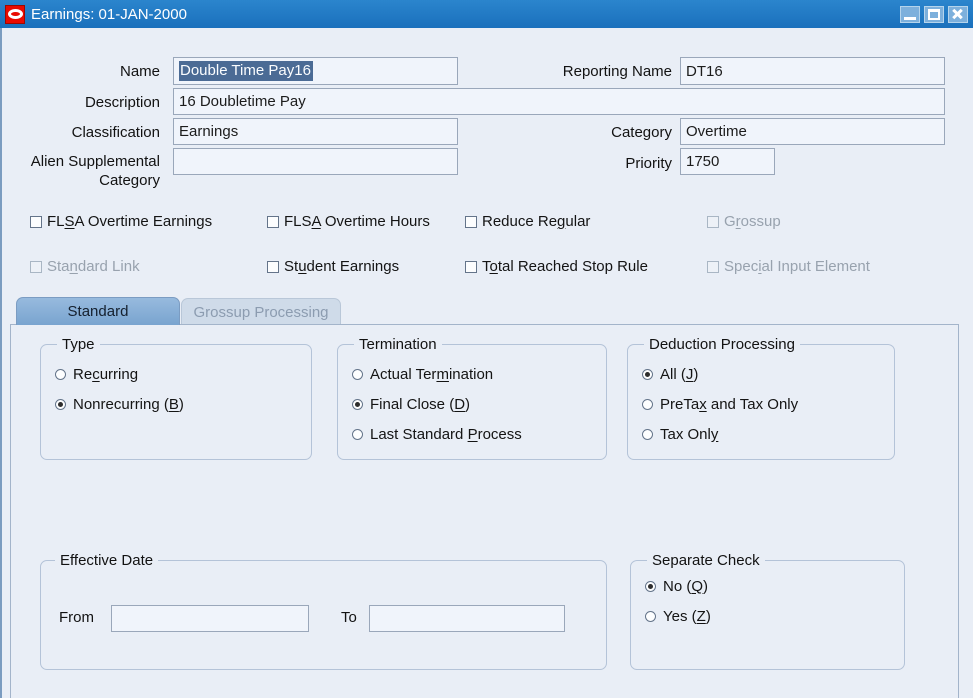  I want to click on radio-label: Actual Termination, so click(432, 374).